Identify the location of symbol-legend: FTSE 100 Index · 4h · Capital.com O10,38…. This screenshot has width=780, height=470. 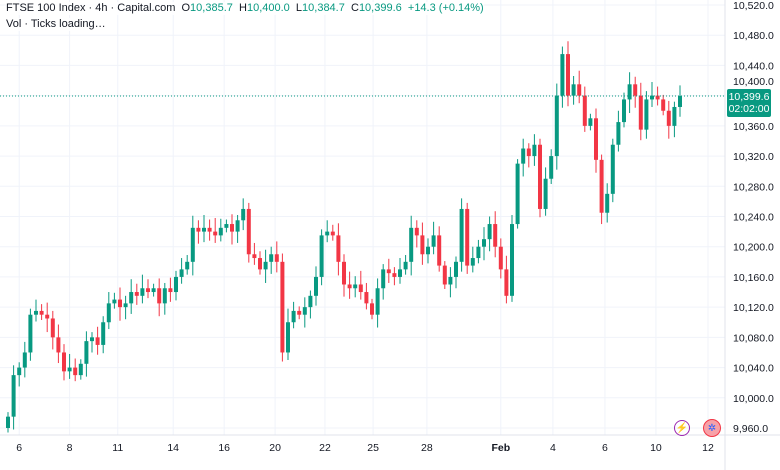
(245, 8).